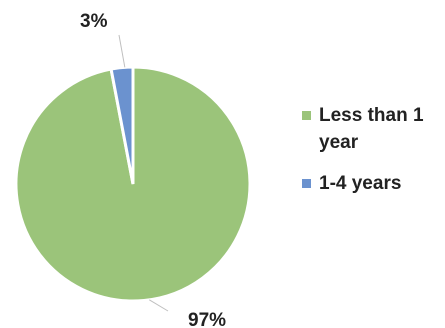 This screenshot has height=328, width=445. Describe the element at coordinates (306, 183) in the screenshot. I see `legend-swatch-1-4-years` at that location.